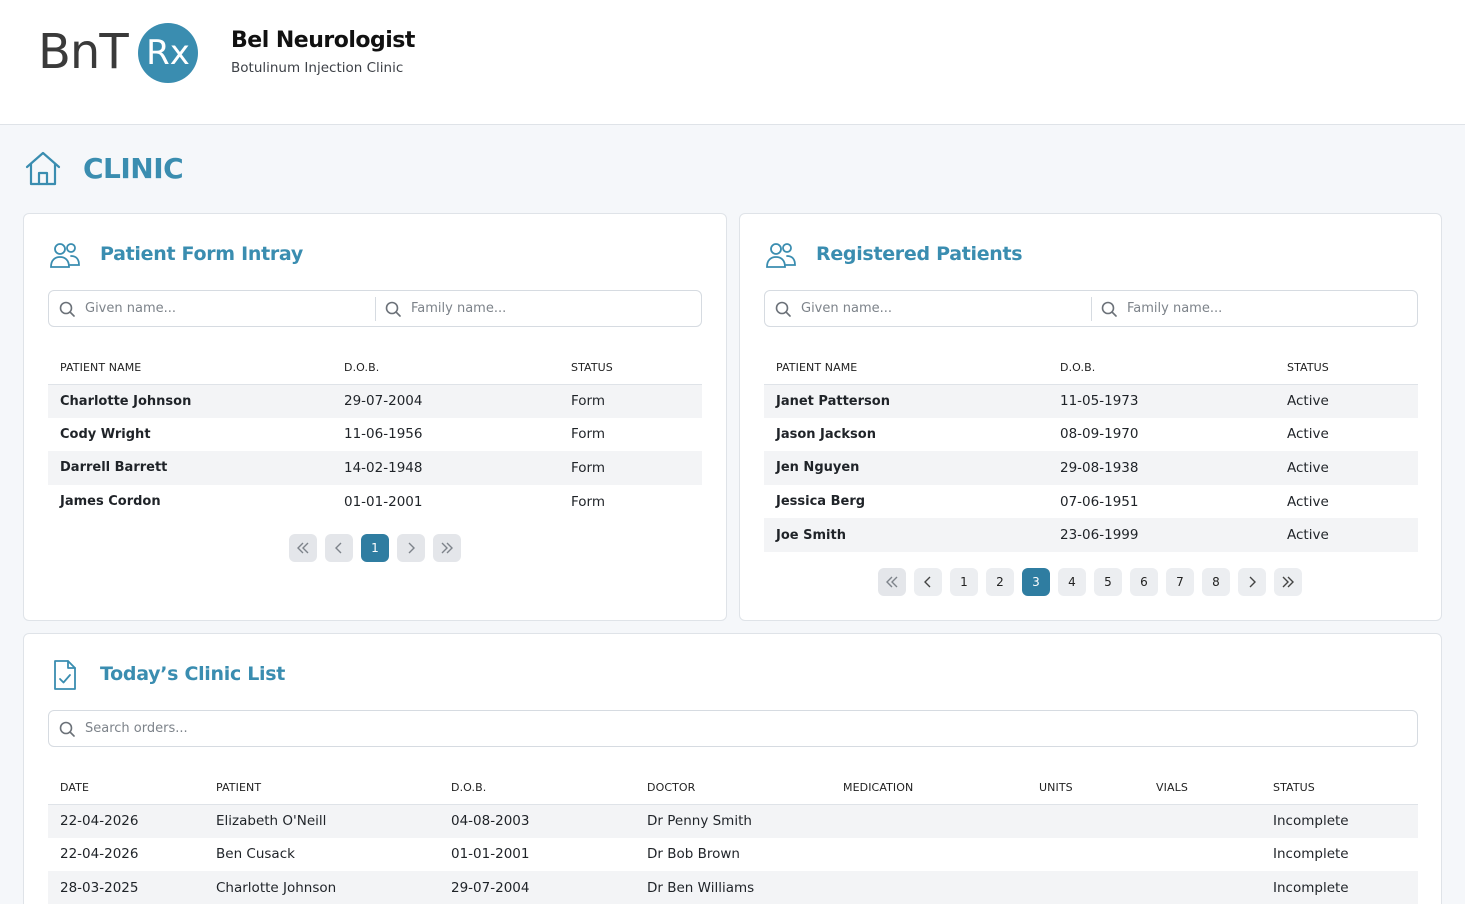 The image size is (1465, 904). I want to click on brand-logo: BnT Rx, so click(119, 53).